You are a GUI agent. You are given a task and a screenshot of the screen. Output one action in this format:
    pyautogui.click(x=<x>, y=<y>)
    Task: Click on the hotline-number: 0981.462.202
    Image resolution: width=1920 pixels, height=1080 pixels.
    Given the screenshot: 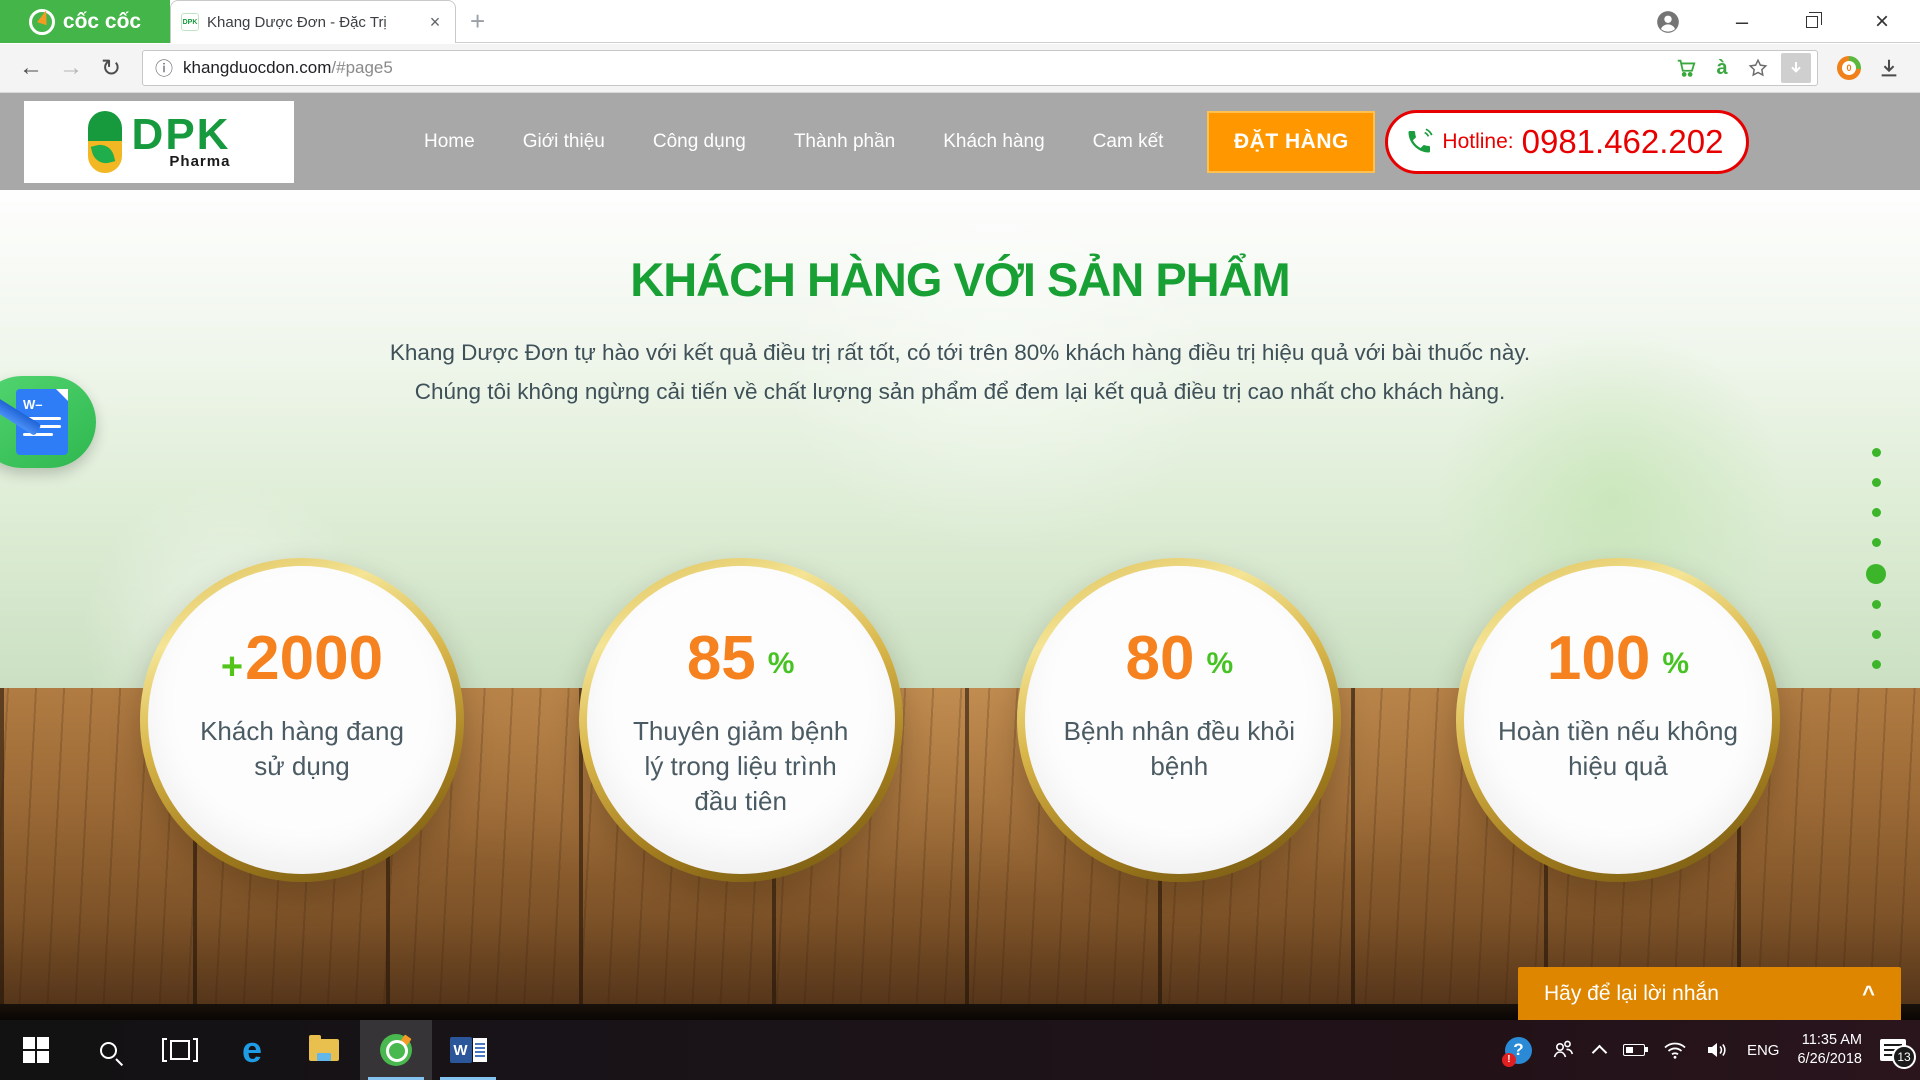 What is the action you would take?
    pyautogui.click(x=1622, y=141)
    